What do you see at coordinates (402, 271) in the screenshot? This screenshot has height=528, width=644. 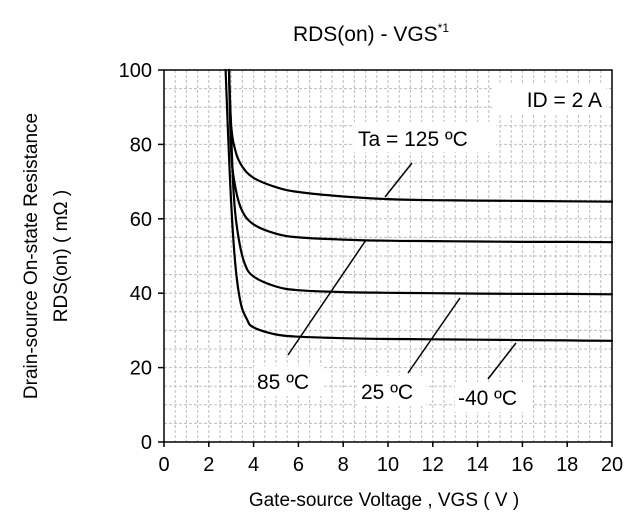 I see `annotation-leaders` at bounding box center [402, 271].